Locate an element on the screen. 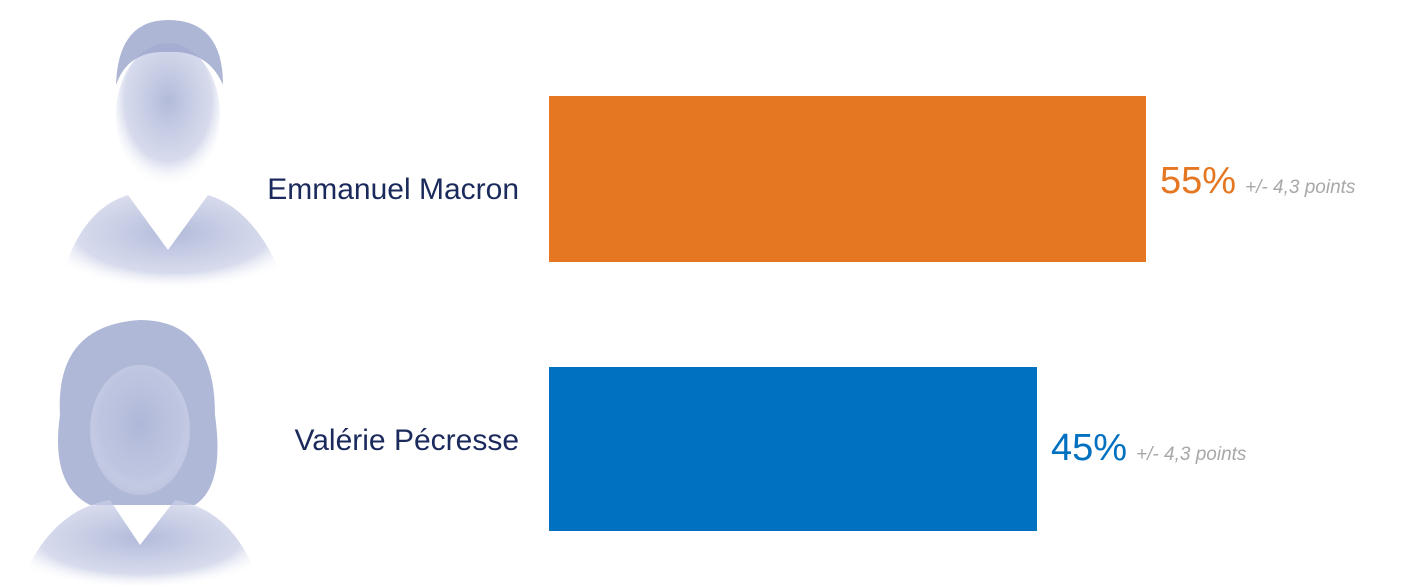 Image resolution: width=1427 pixels, height=585 pixels. category-label-pecresse: Valérie Pécresse is located at coordinates (406, 440).